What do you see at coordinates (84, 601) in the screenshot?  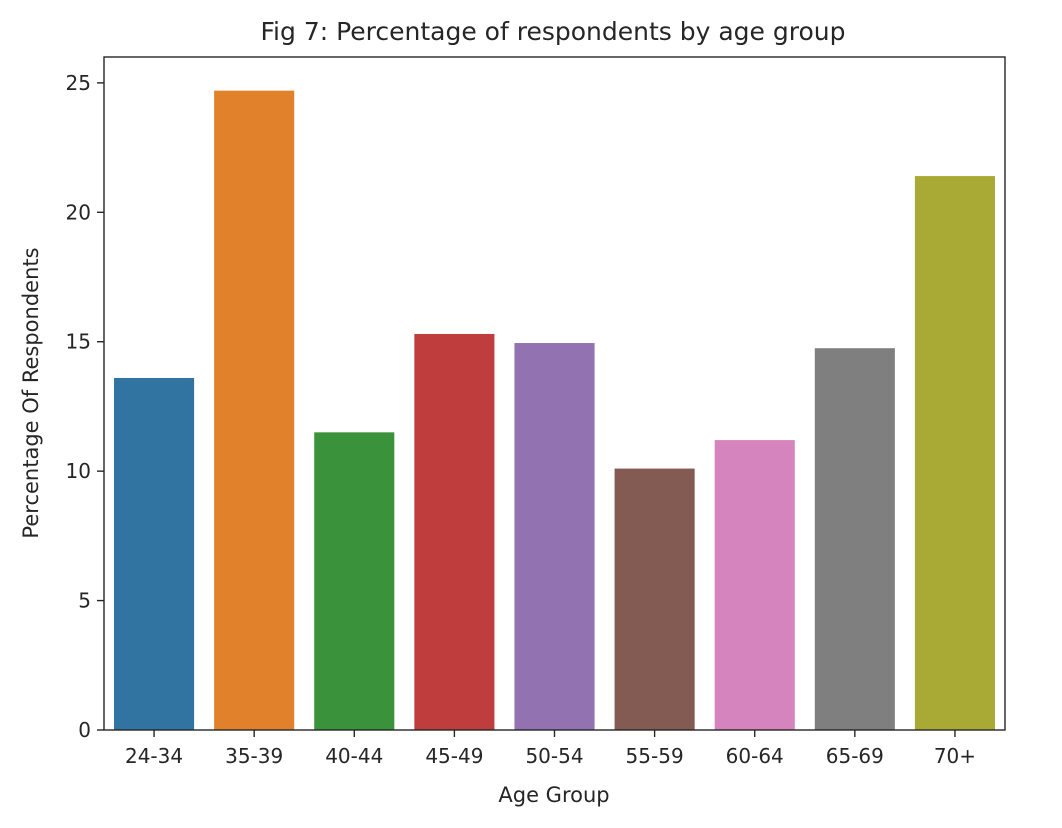 I see `y-tick-label: 5` at bounding box center [84, 601].